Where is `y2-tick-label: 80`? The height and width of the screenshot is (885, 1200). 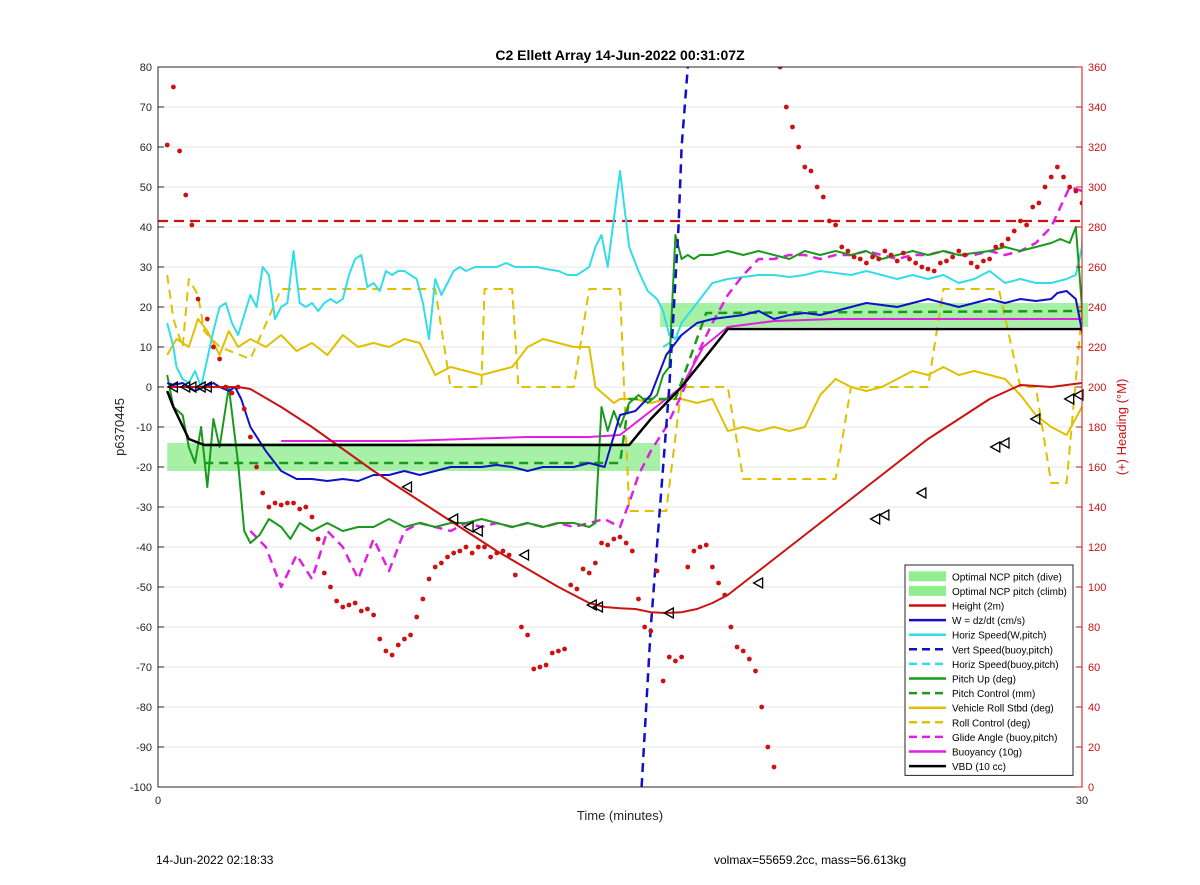
y2-tick-label: 80 is located at coordinates (1094, 628).